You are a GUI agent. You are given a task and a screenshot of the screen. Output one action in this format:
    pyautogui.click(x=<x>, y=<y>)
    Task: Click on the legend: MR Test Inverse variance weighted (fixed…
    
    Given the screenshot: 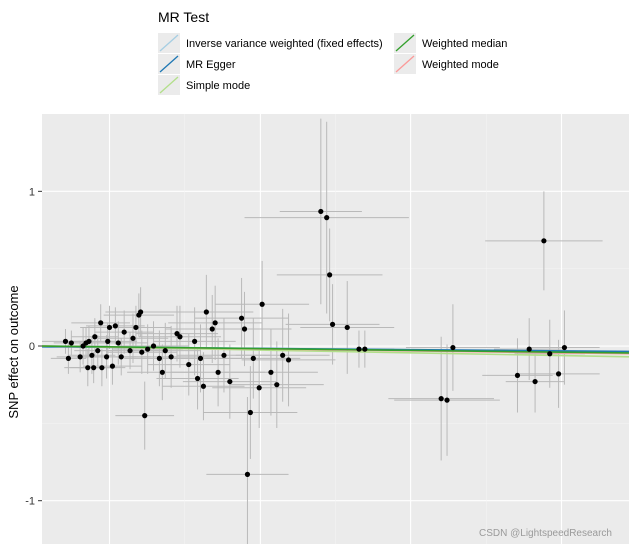 What is the action you would take?
    pyautogui.click(x=332, y=52)
    